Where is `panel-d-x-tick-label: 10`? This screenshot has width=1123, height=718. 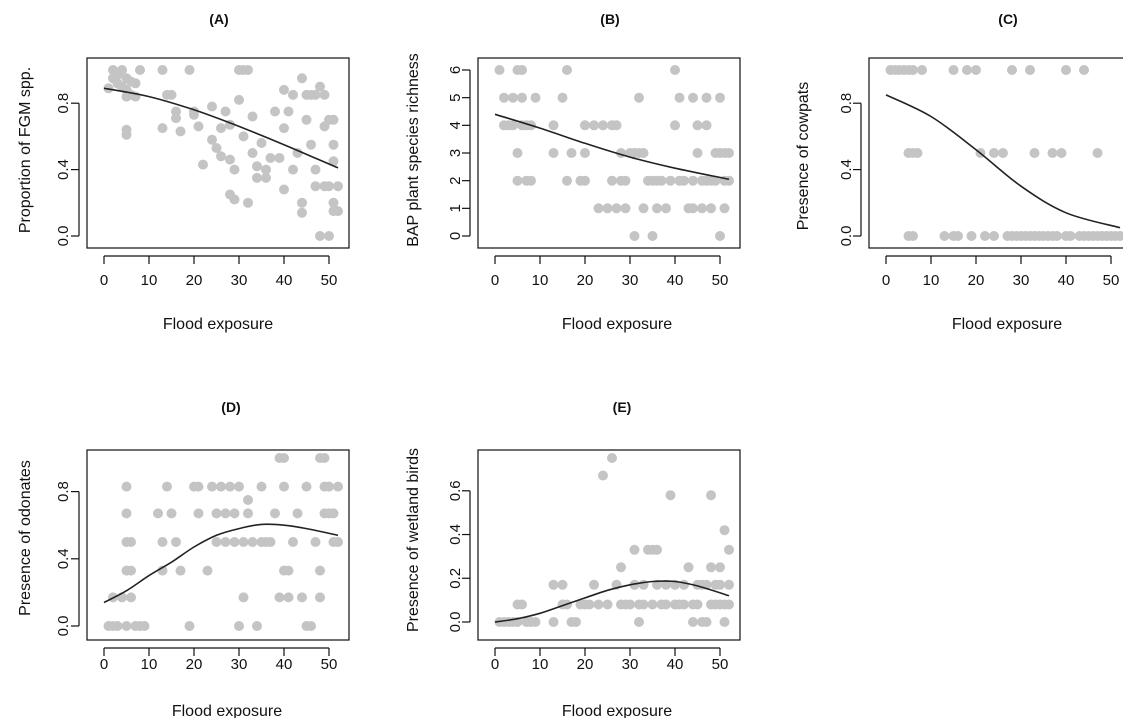 panel-d-x-tick-label: 10 is located at coordinates (149, 664).